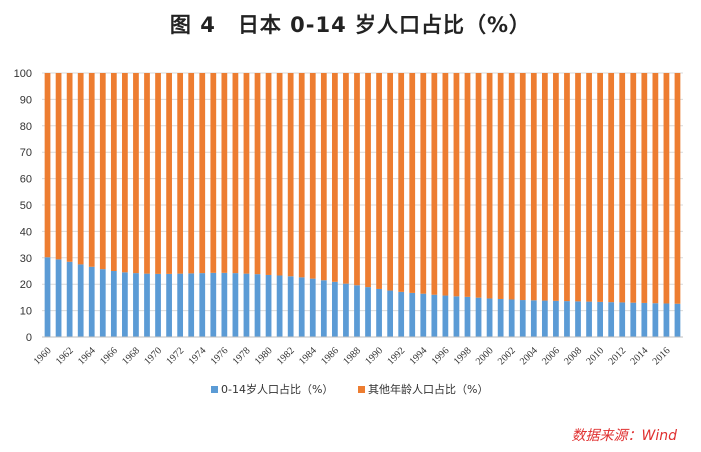 The image size is (701, 452). What do you see at coordinates (644, 188) in the screenshot?
I see `bar-other-age-2014` at bounding box center [644, 188].